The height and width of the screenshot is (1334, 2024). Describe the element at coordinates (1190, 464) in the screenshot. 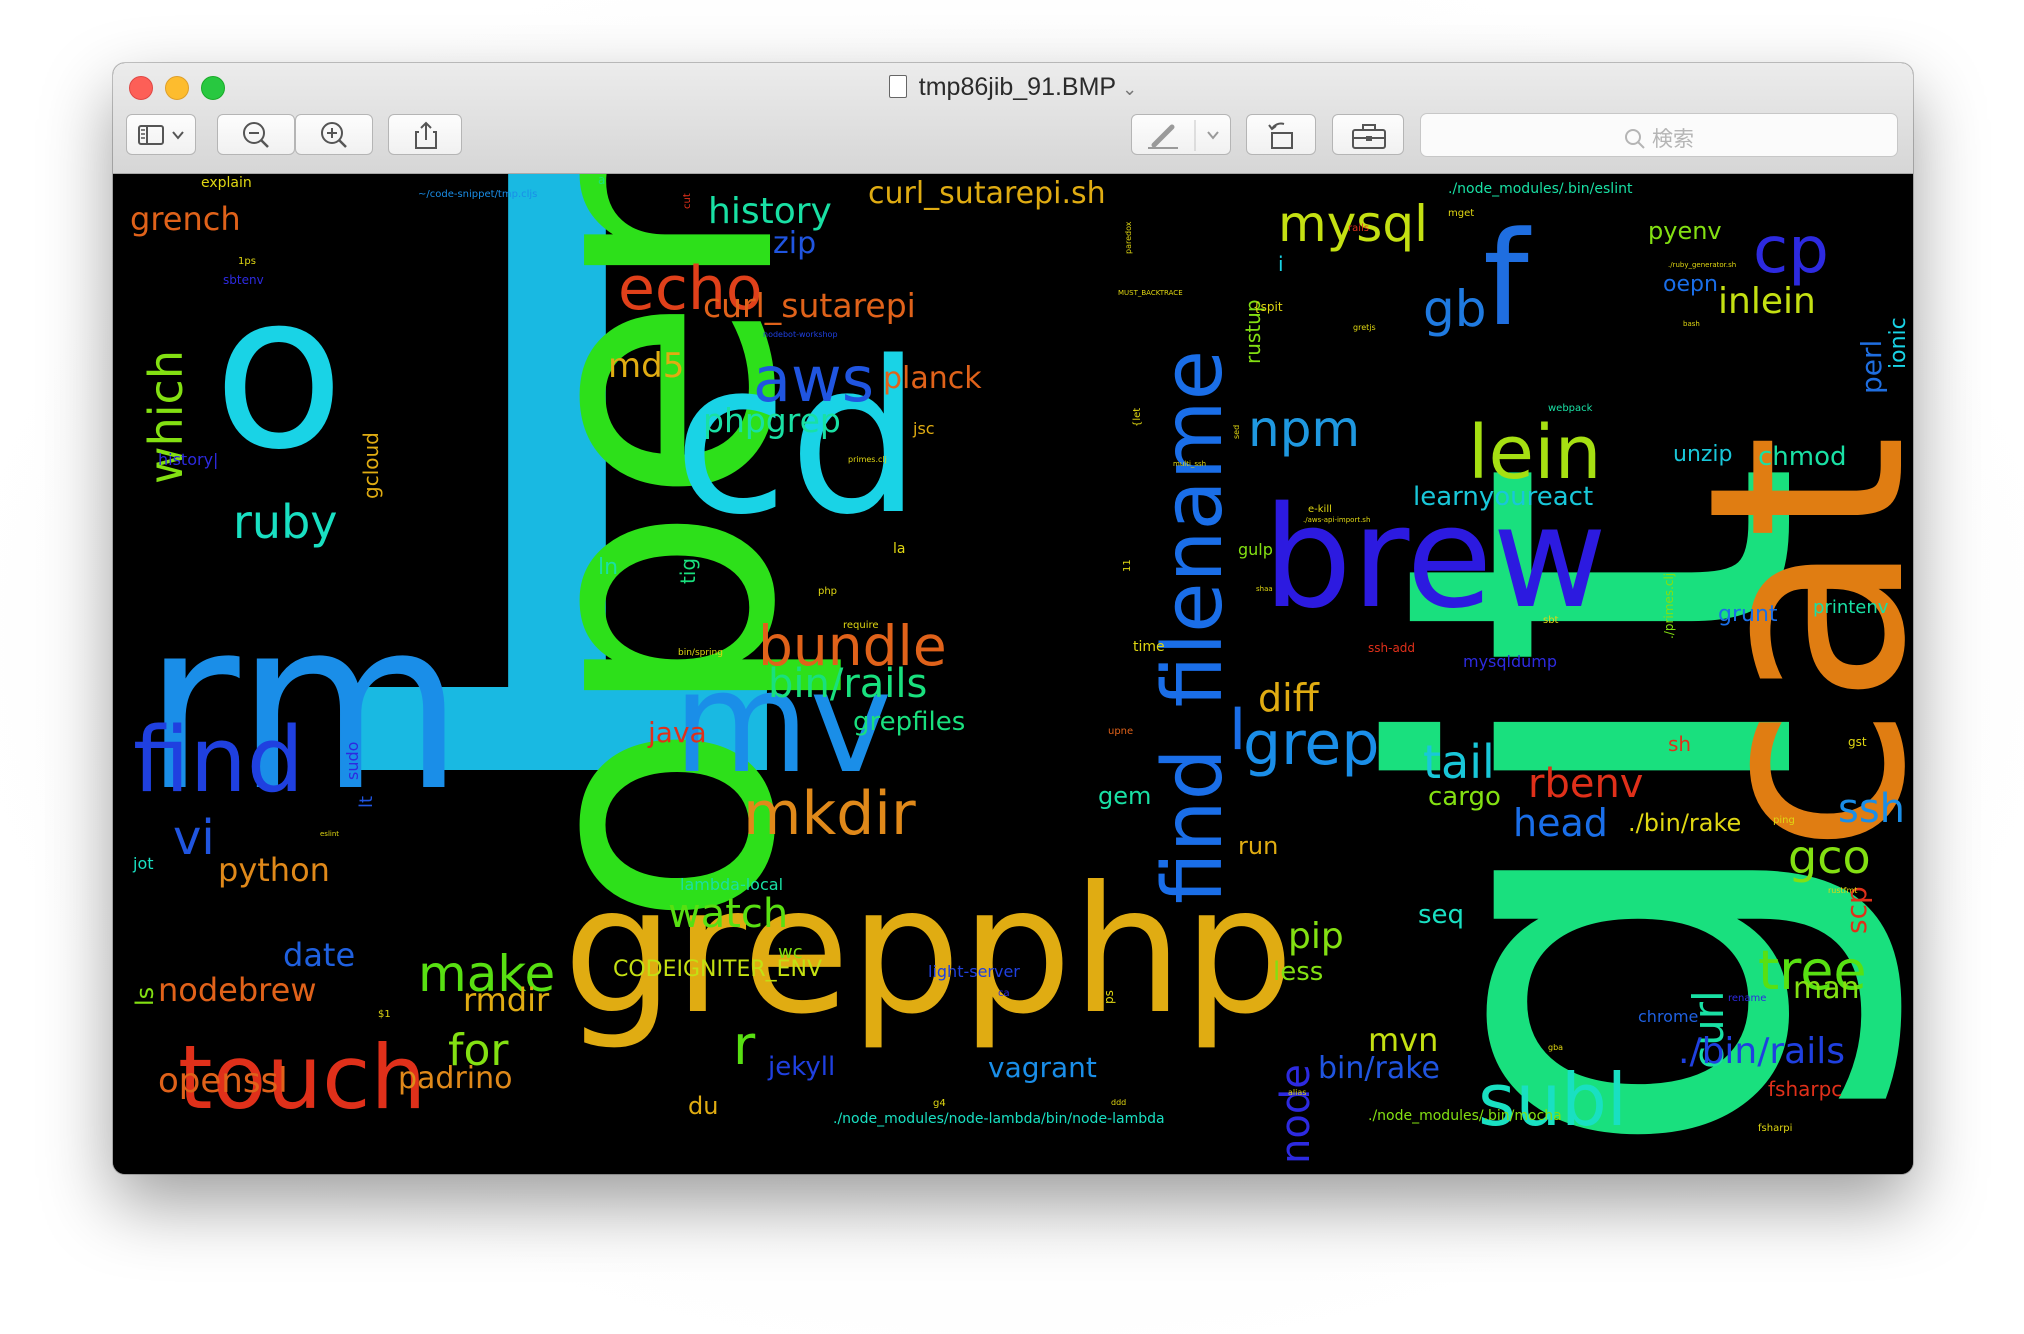

I see `word-multi-ssh: multi_ssh` at that location.